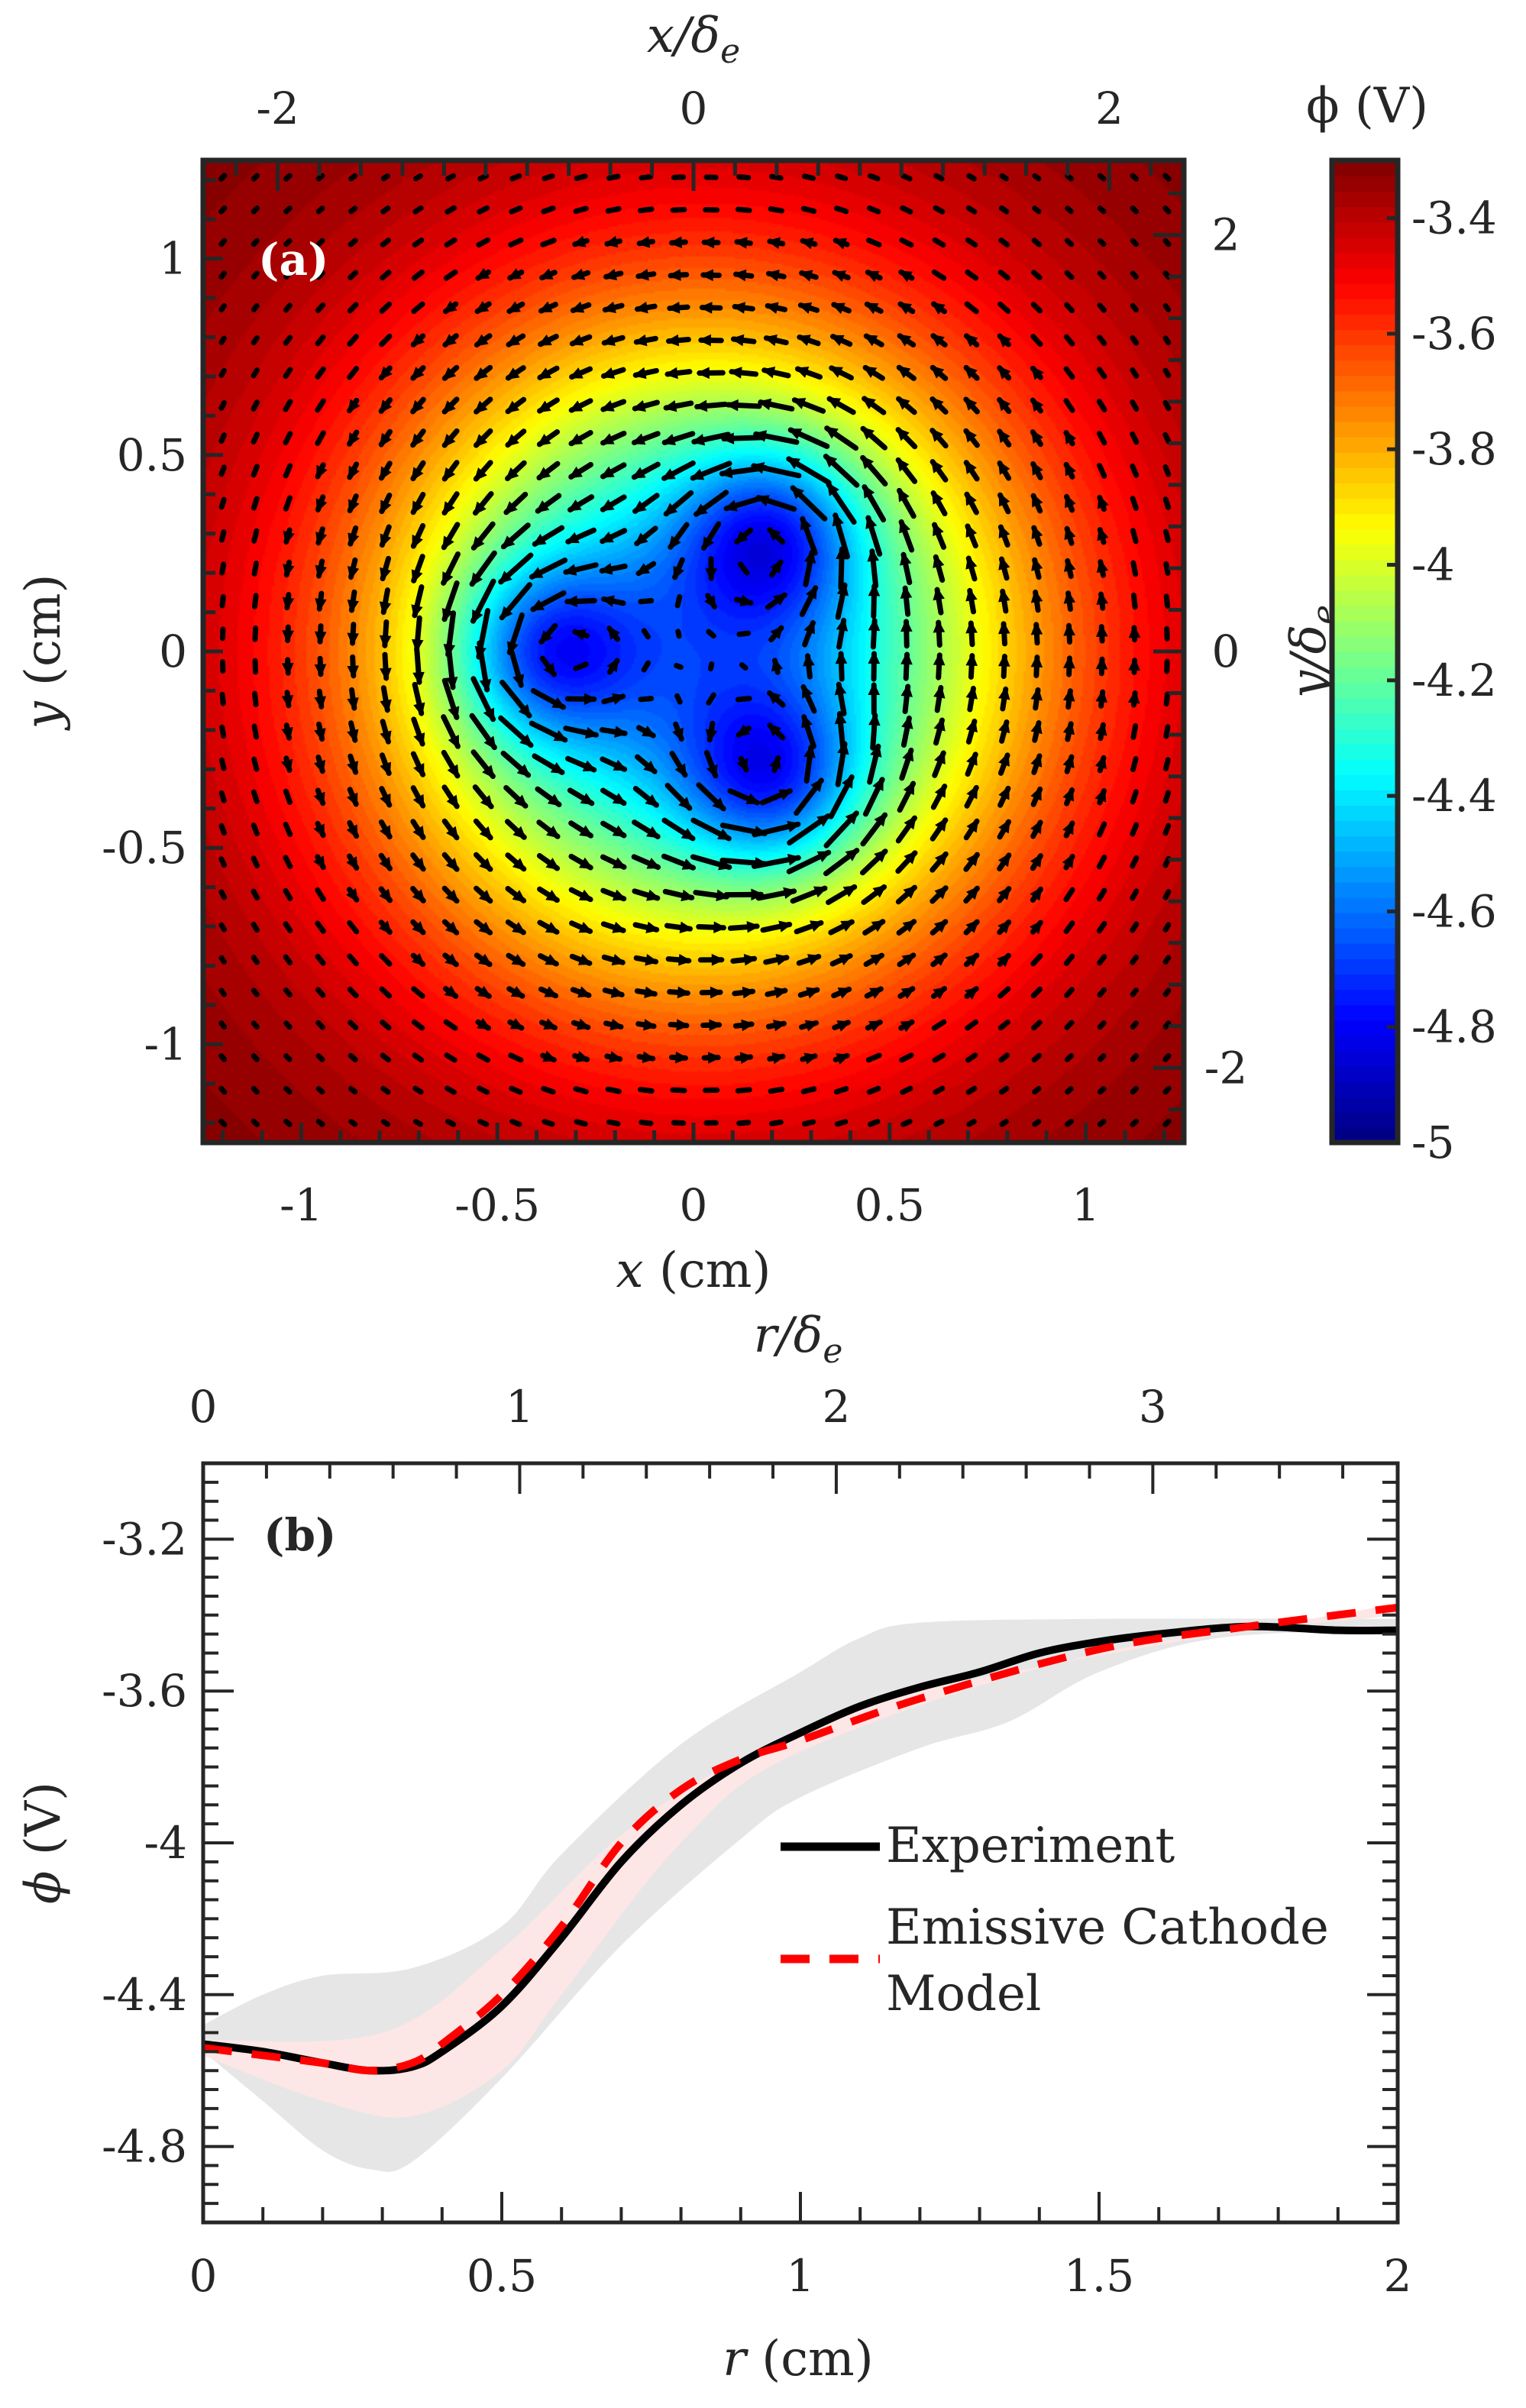 The image size is (1526, 2408). I want to click on legend: Experiment Emissive Cathode Model, so click(1055, 1920).